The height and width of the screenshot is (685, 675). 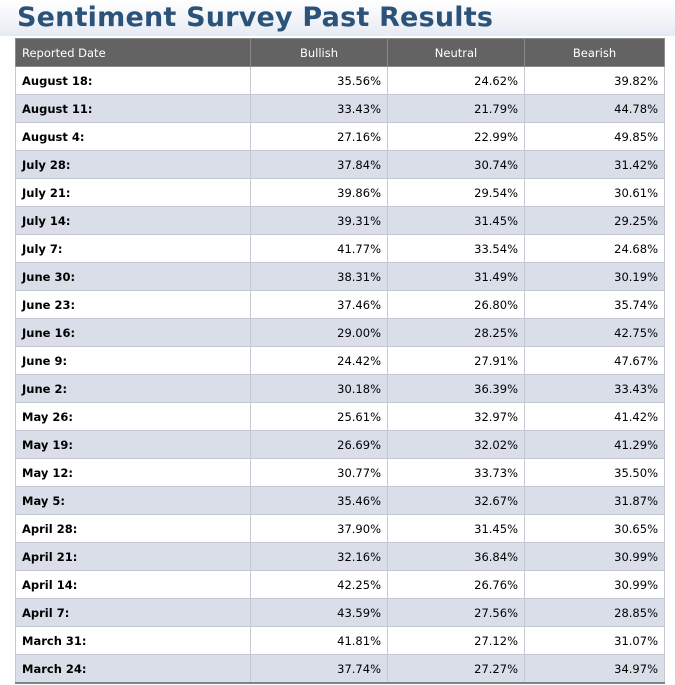 What do you see at coordinates (594, 164) in the screenshot?
I see `bearish-cell: 31.42%` at bounding box center [594, 164].